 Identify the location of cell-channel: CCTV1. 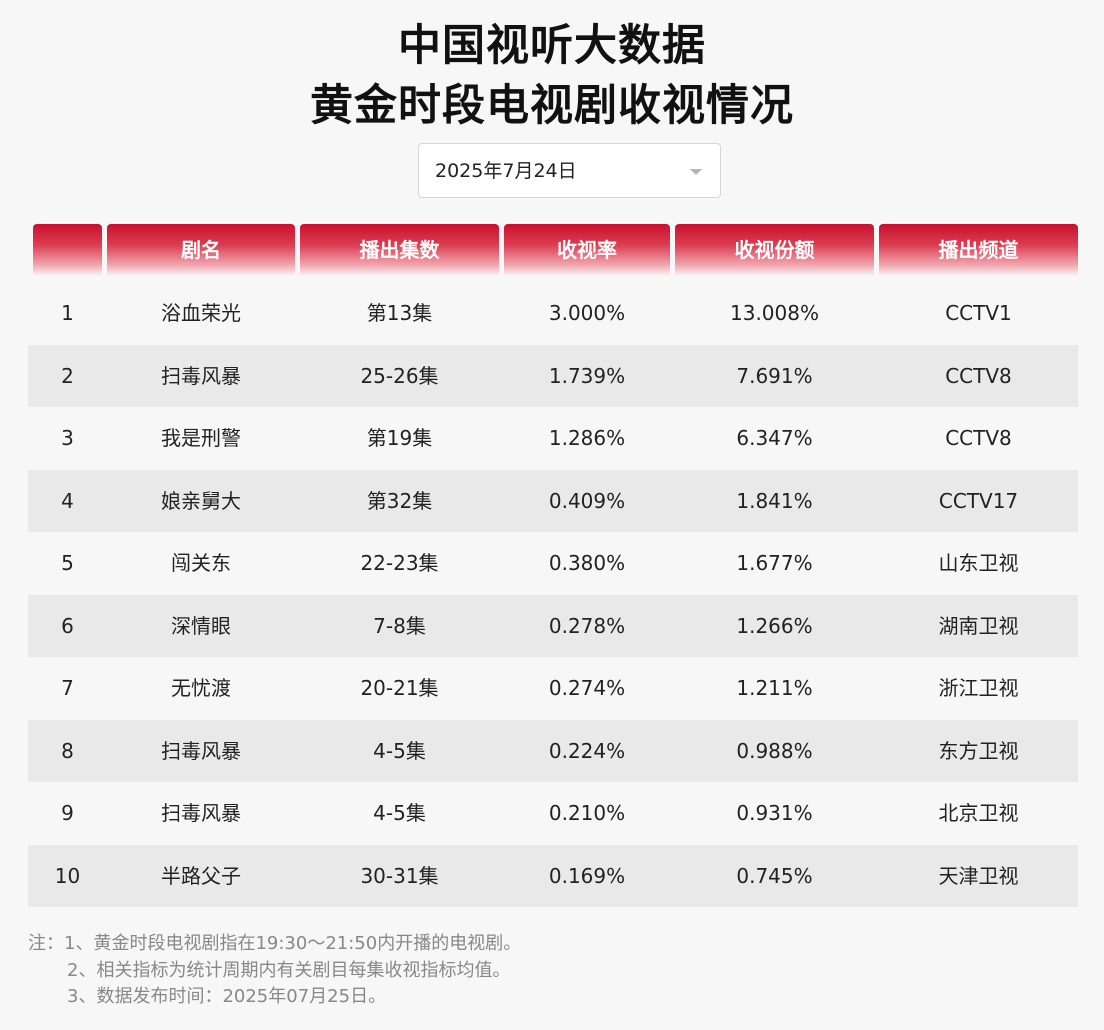
(978, 313).